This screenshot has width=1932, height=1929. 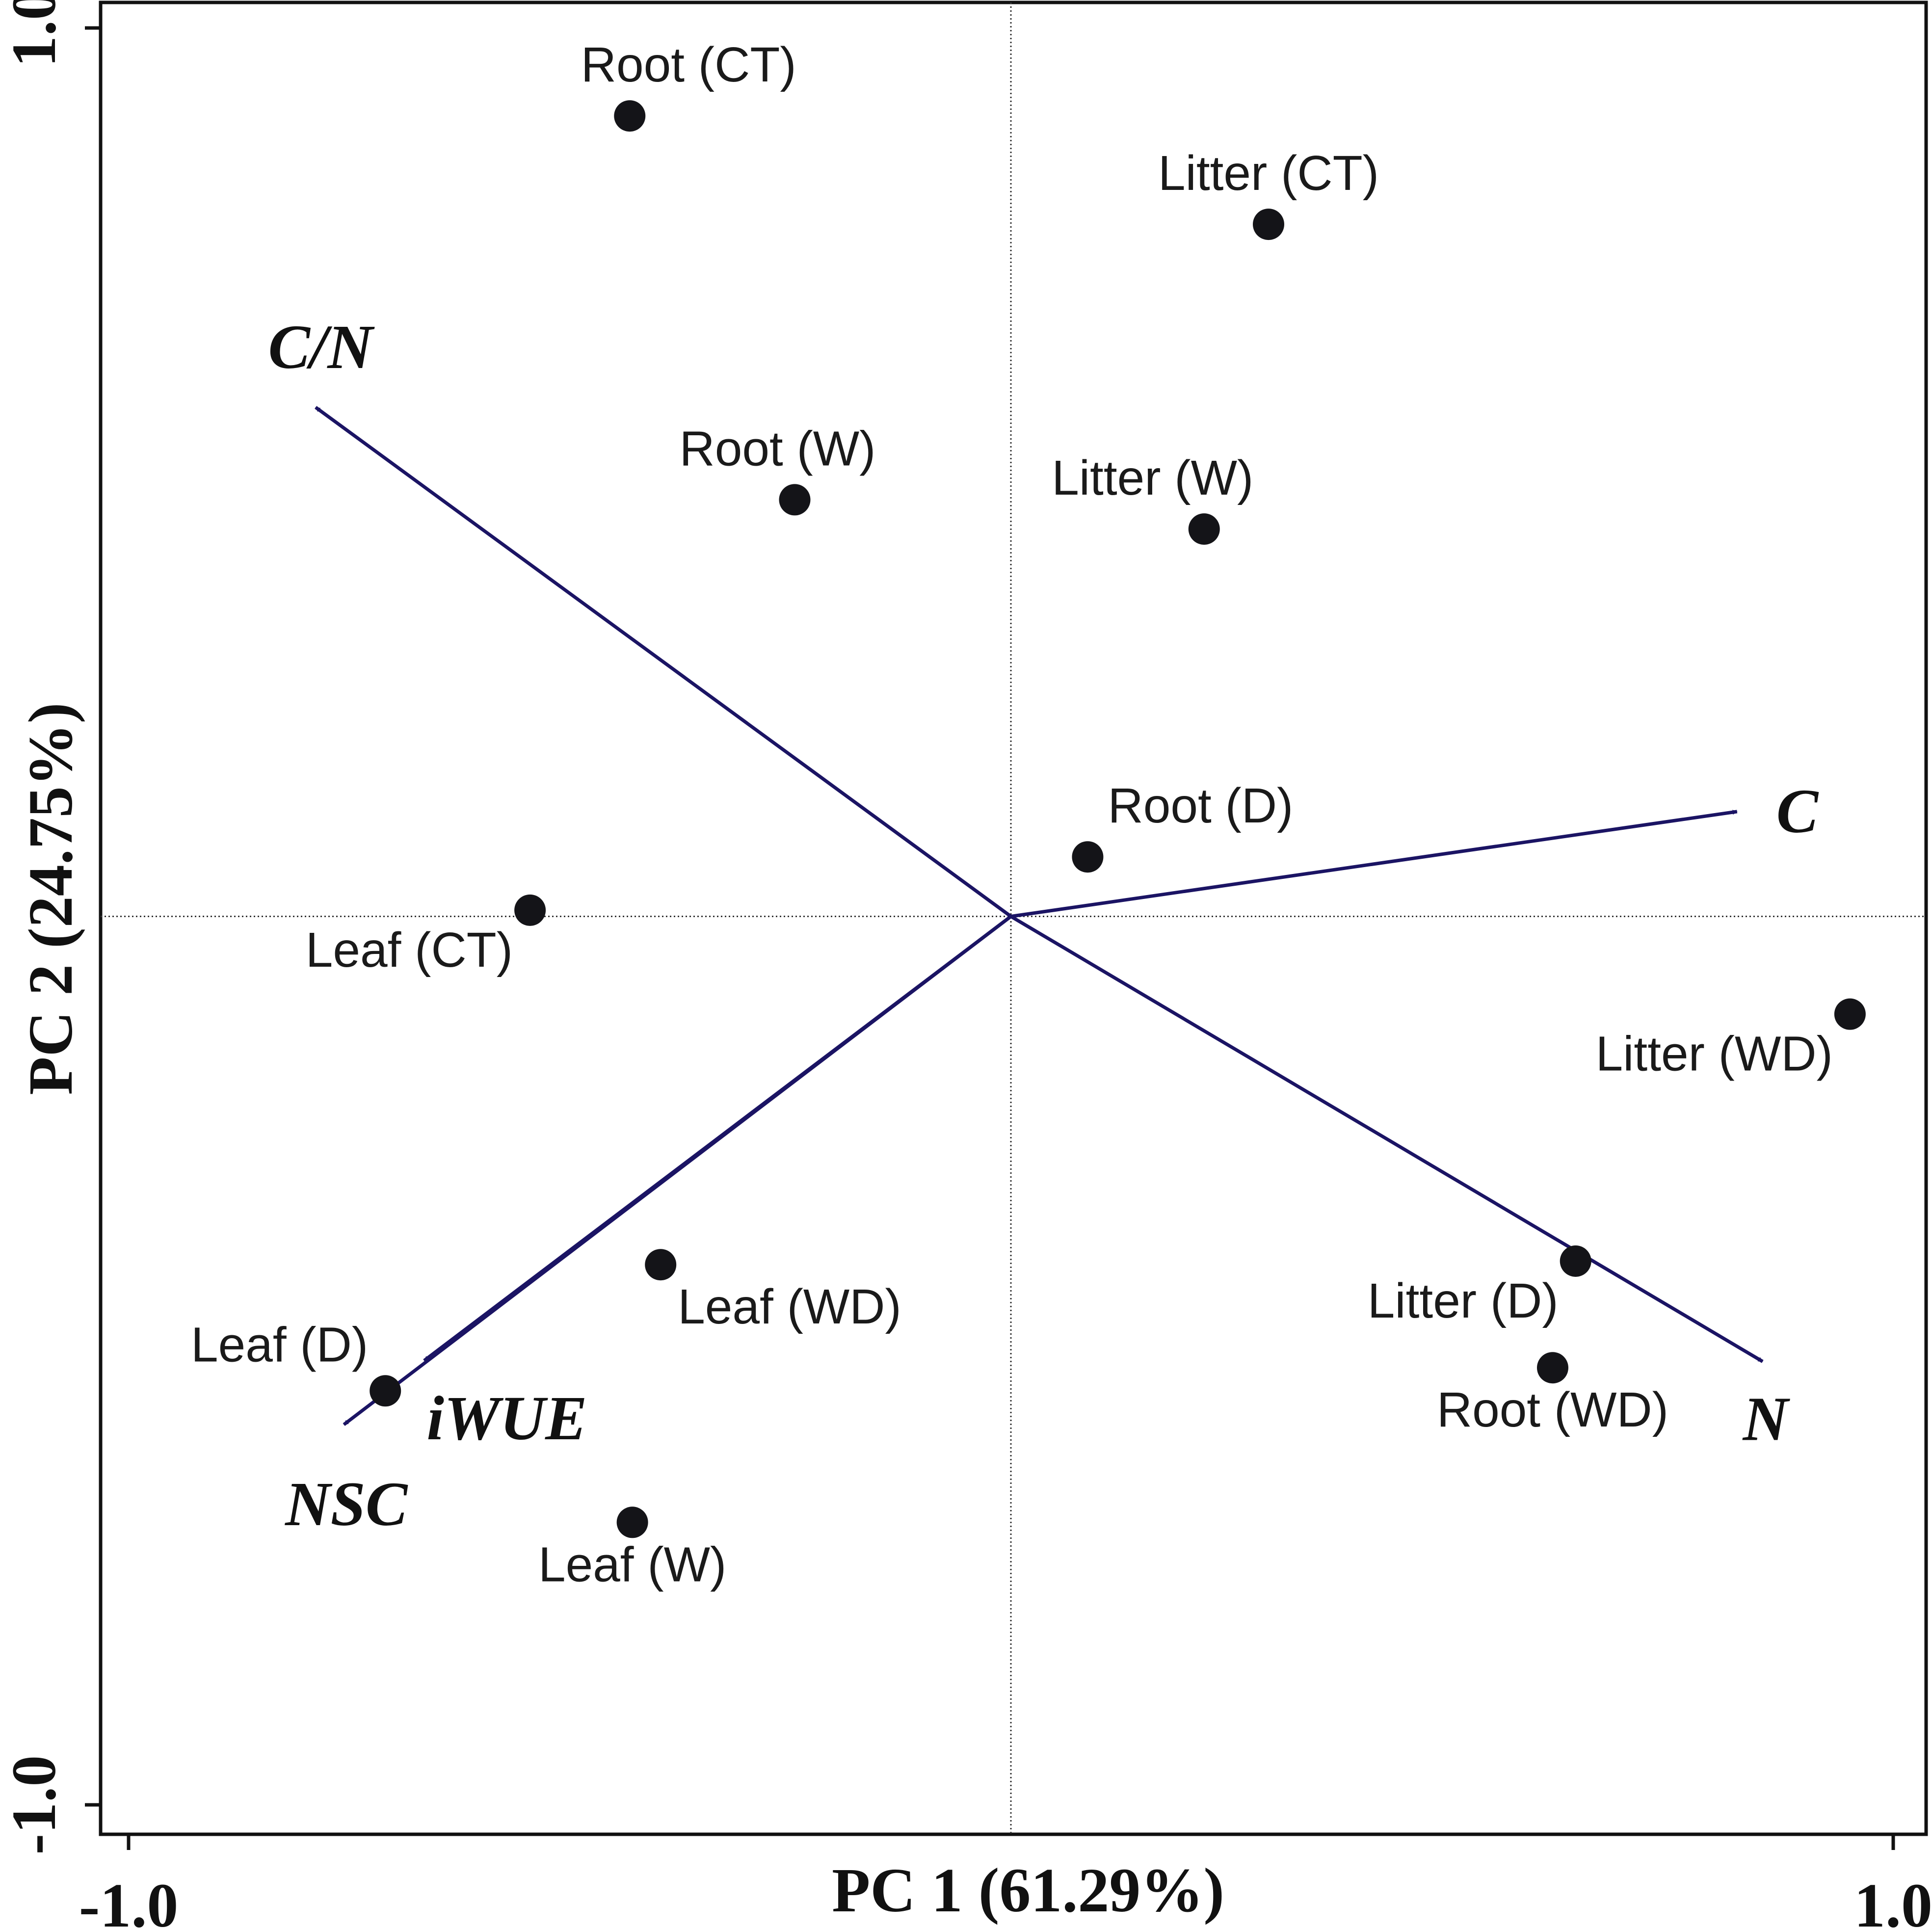 I want to click on score-point-label: Root (D), so click(x=1201, y=806).